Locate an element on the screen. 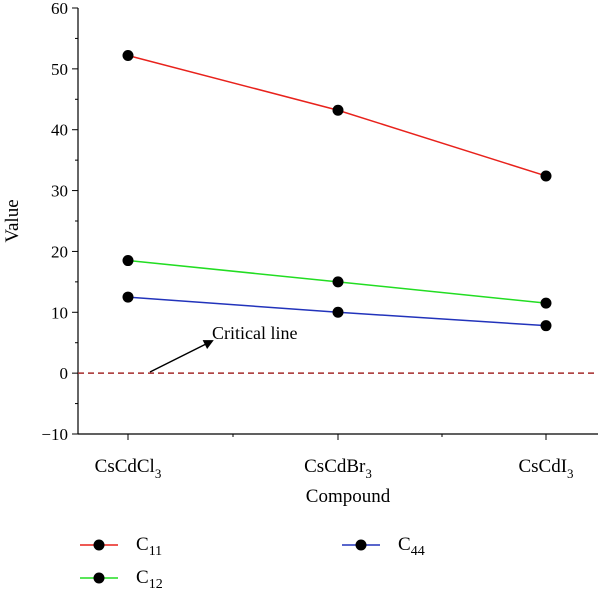  legend-label: C44 is located at coordinates (411, 546).